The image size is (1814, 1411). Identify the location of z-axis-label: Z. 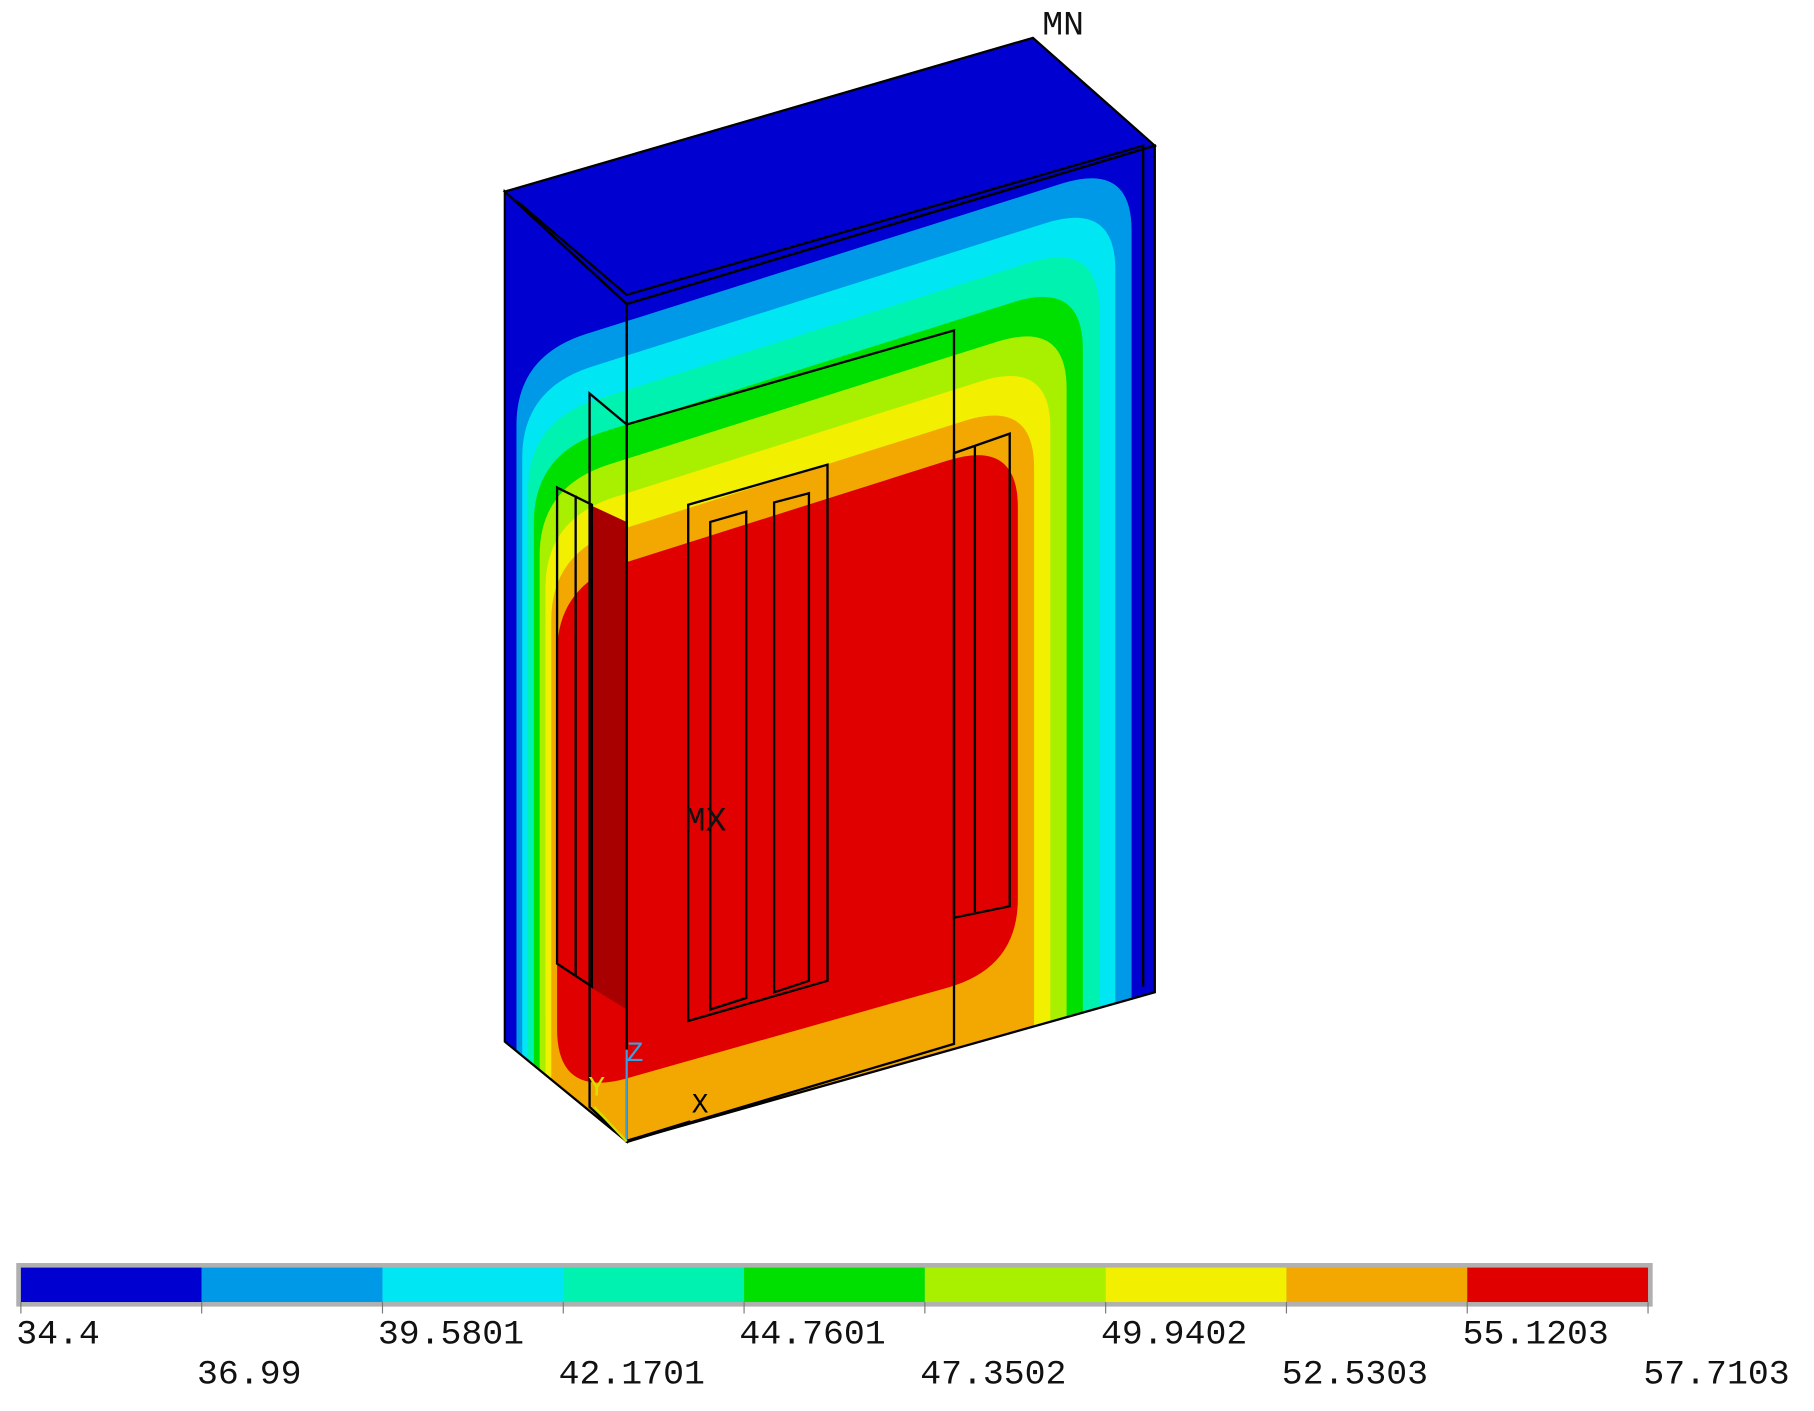
(635, 1054).